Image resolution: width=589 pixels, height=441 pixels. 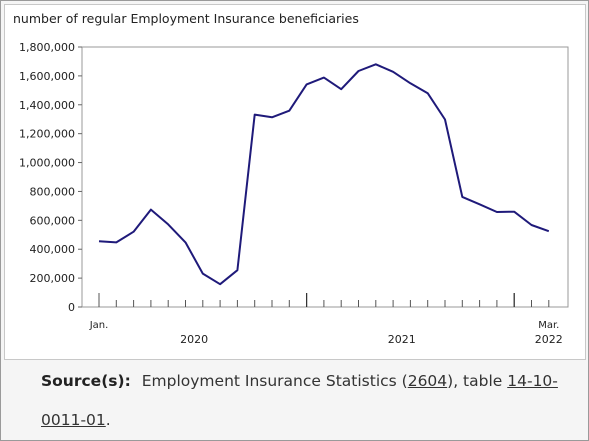 I want to click on year-label: 2022, so click(x=549, y=339).